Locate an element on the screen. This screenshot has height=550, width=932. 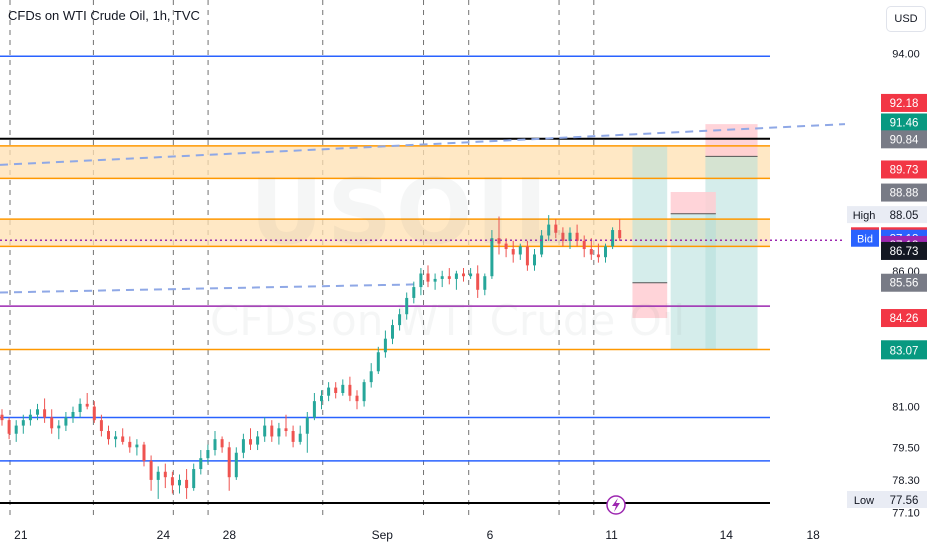
lightning-icon is located at coordinates (616, 505).